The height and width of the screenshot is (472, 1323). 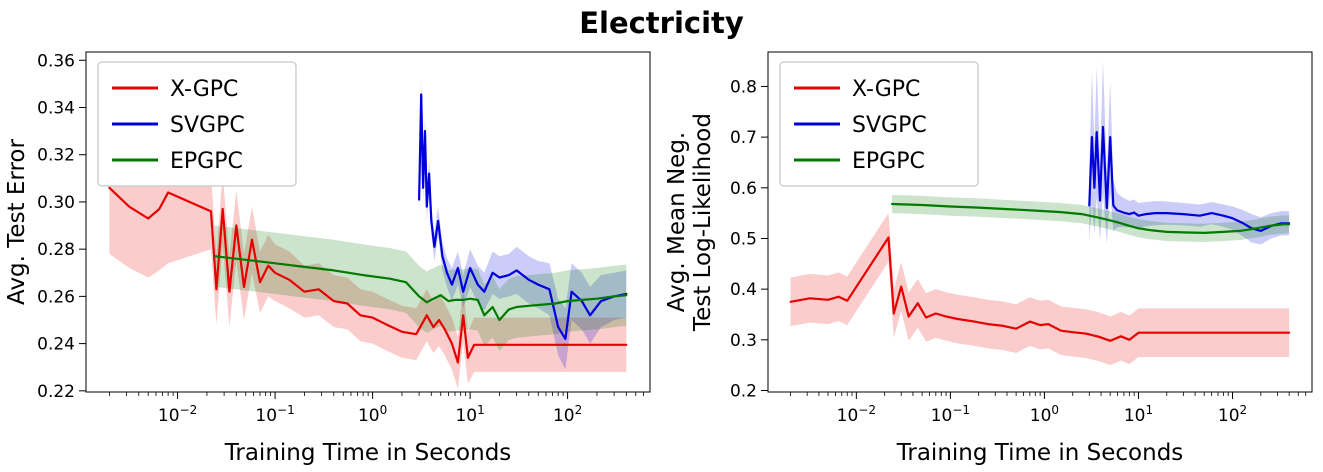 I want to click on band-x-gpc, so click(x=1039, y=289).